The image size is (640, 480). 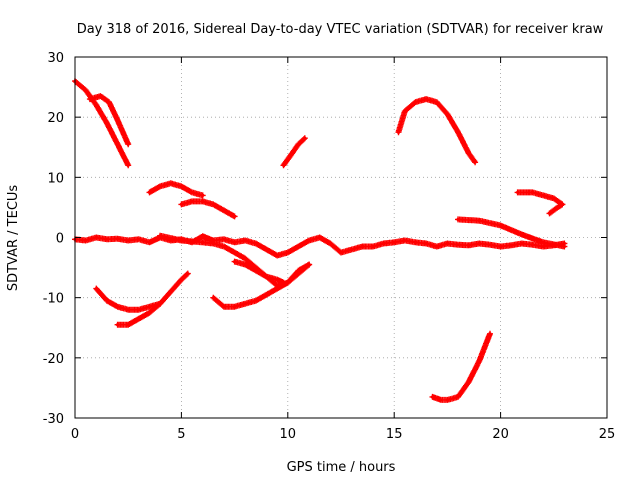 What do you see at coordinates (128, 299) in the screenshot?
I see `series-arc-L` at bounding box center [128, 299].